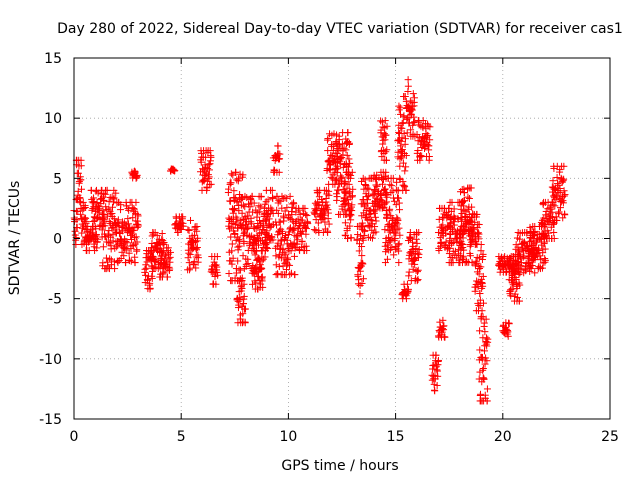 The width and height of the screenshot is (640, 480). I want to click on y-tick-label: 0, so click(57, 240).